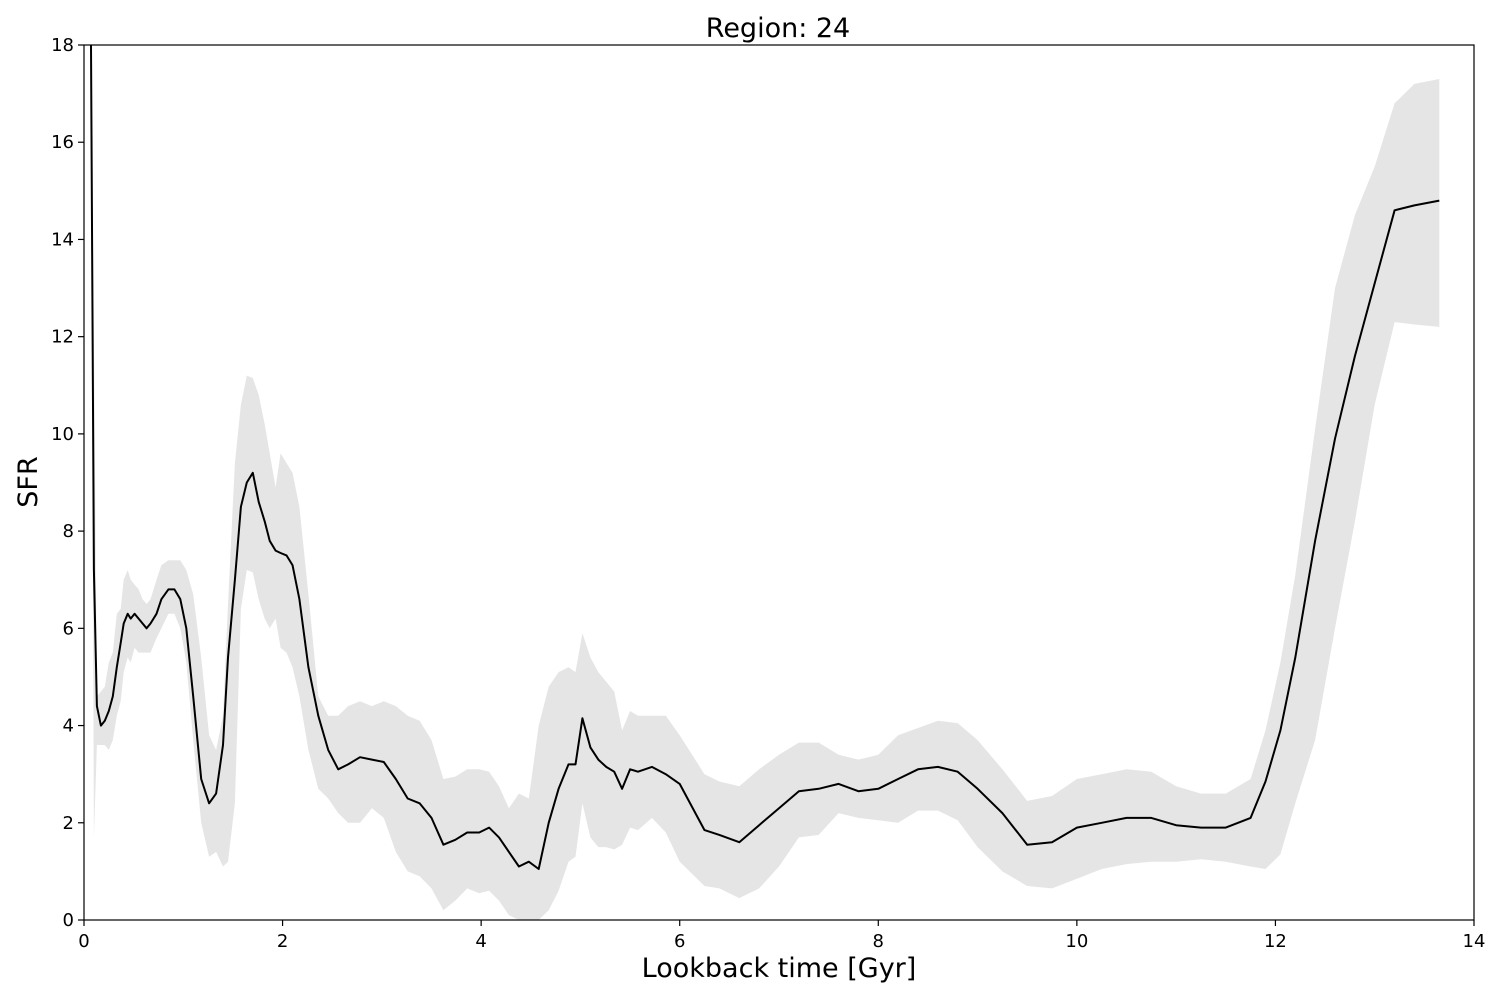 This screenshot has height=1000, width=1500. Describe the element at coordinates (1275, 941) in the screenshot. I see `x-tick-label: 12` at that location.